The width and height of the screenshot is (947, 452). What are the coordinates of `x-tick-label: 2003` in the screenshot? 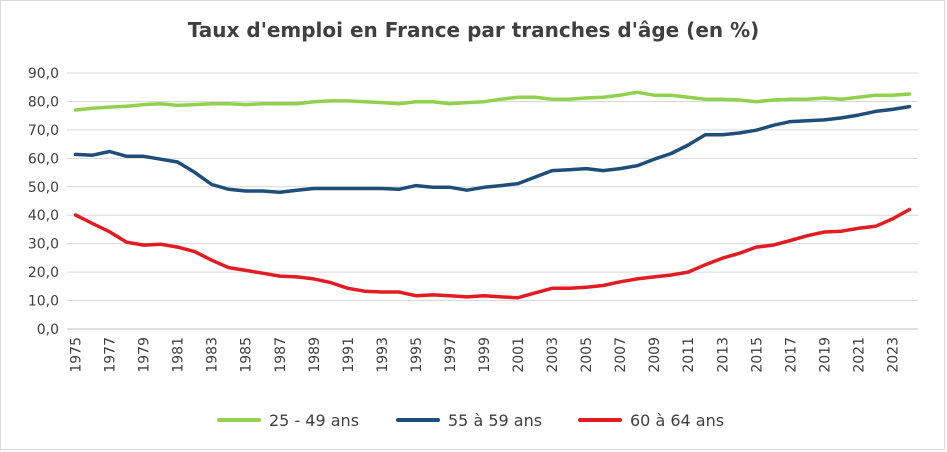 It's located at (553, 355).